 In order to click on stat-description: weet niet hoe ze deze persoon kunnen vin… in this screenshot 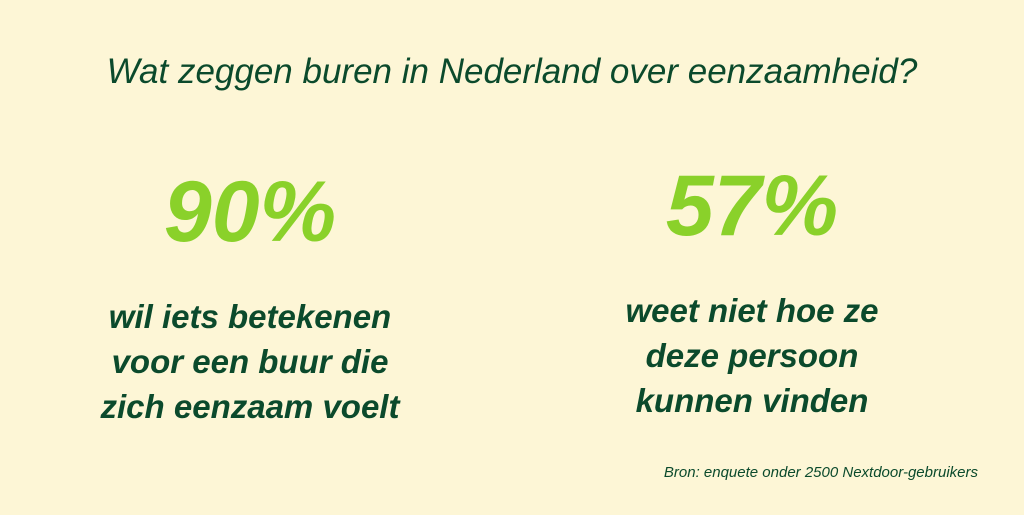, I will do `click(752, 355)`.